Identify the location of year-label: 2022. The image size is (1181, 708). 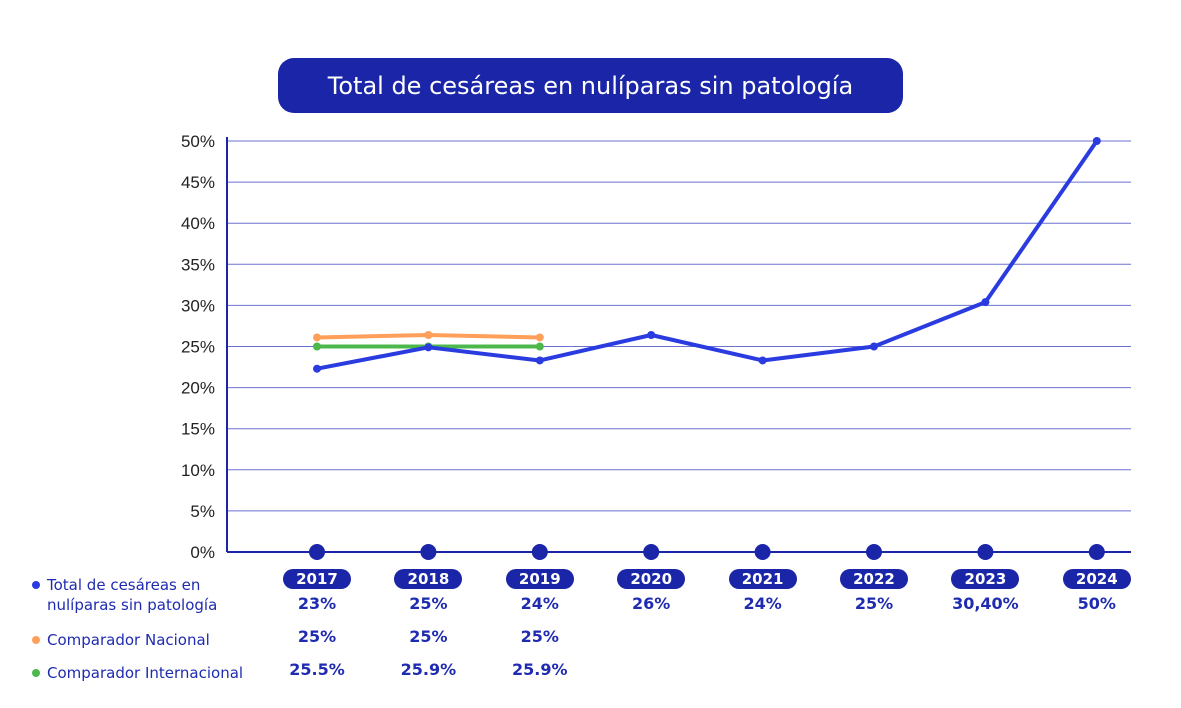
(874, 579).